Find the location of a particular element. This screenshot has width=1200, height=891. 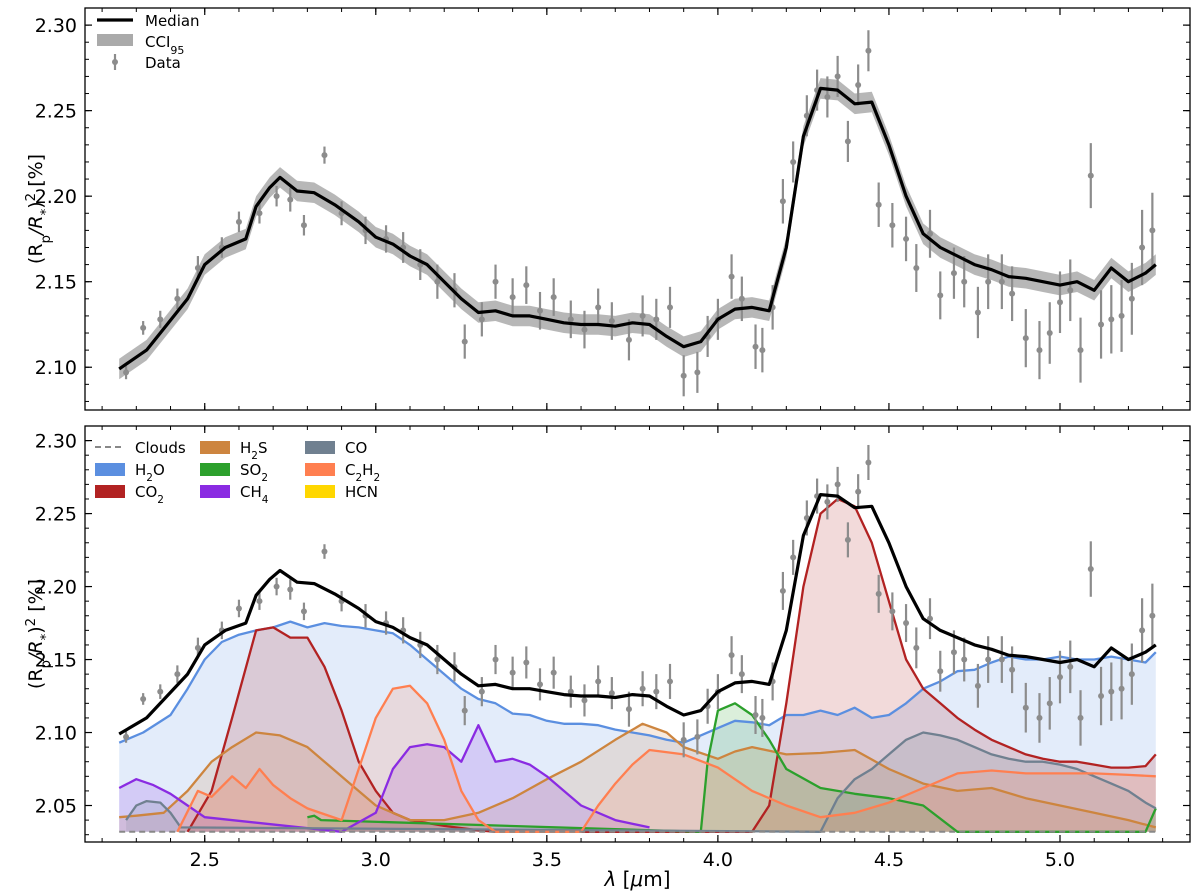

x-axis-label-part: μ is located at coordinates (636, 879).